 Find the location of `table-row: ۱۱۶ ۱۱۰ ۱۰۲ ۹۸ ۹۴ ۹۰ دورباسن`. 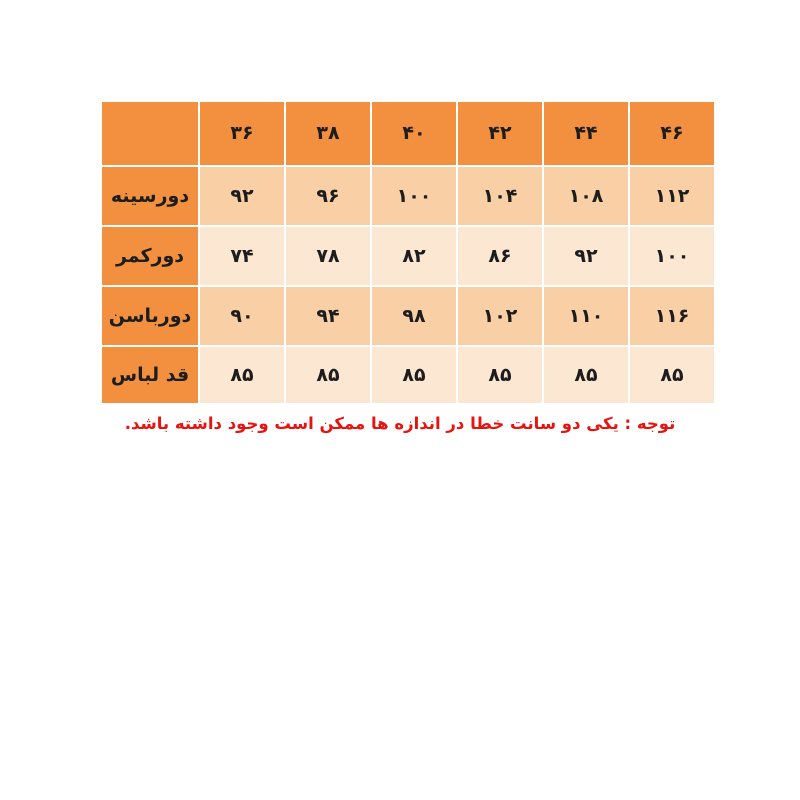

table-row: ۱۱۶ ۱۱۰ ۱۰۲ ۹۸ ۹۴ ۹۰ دورباسن is located at coordinates (408, 316).